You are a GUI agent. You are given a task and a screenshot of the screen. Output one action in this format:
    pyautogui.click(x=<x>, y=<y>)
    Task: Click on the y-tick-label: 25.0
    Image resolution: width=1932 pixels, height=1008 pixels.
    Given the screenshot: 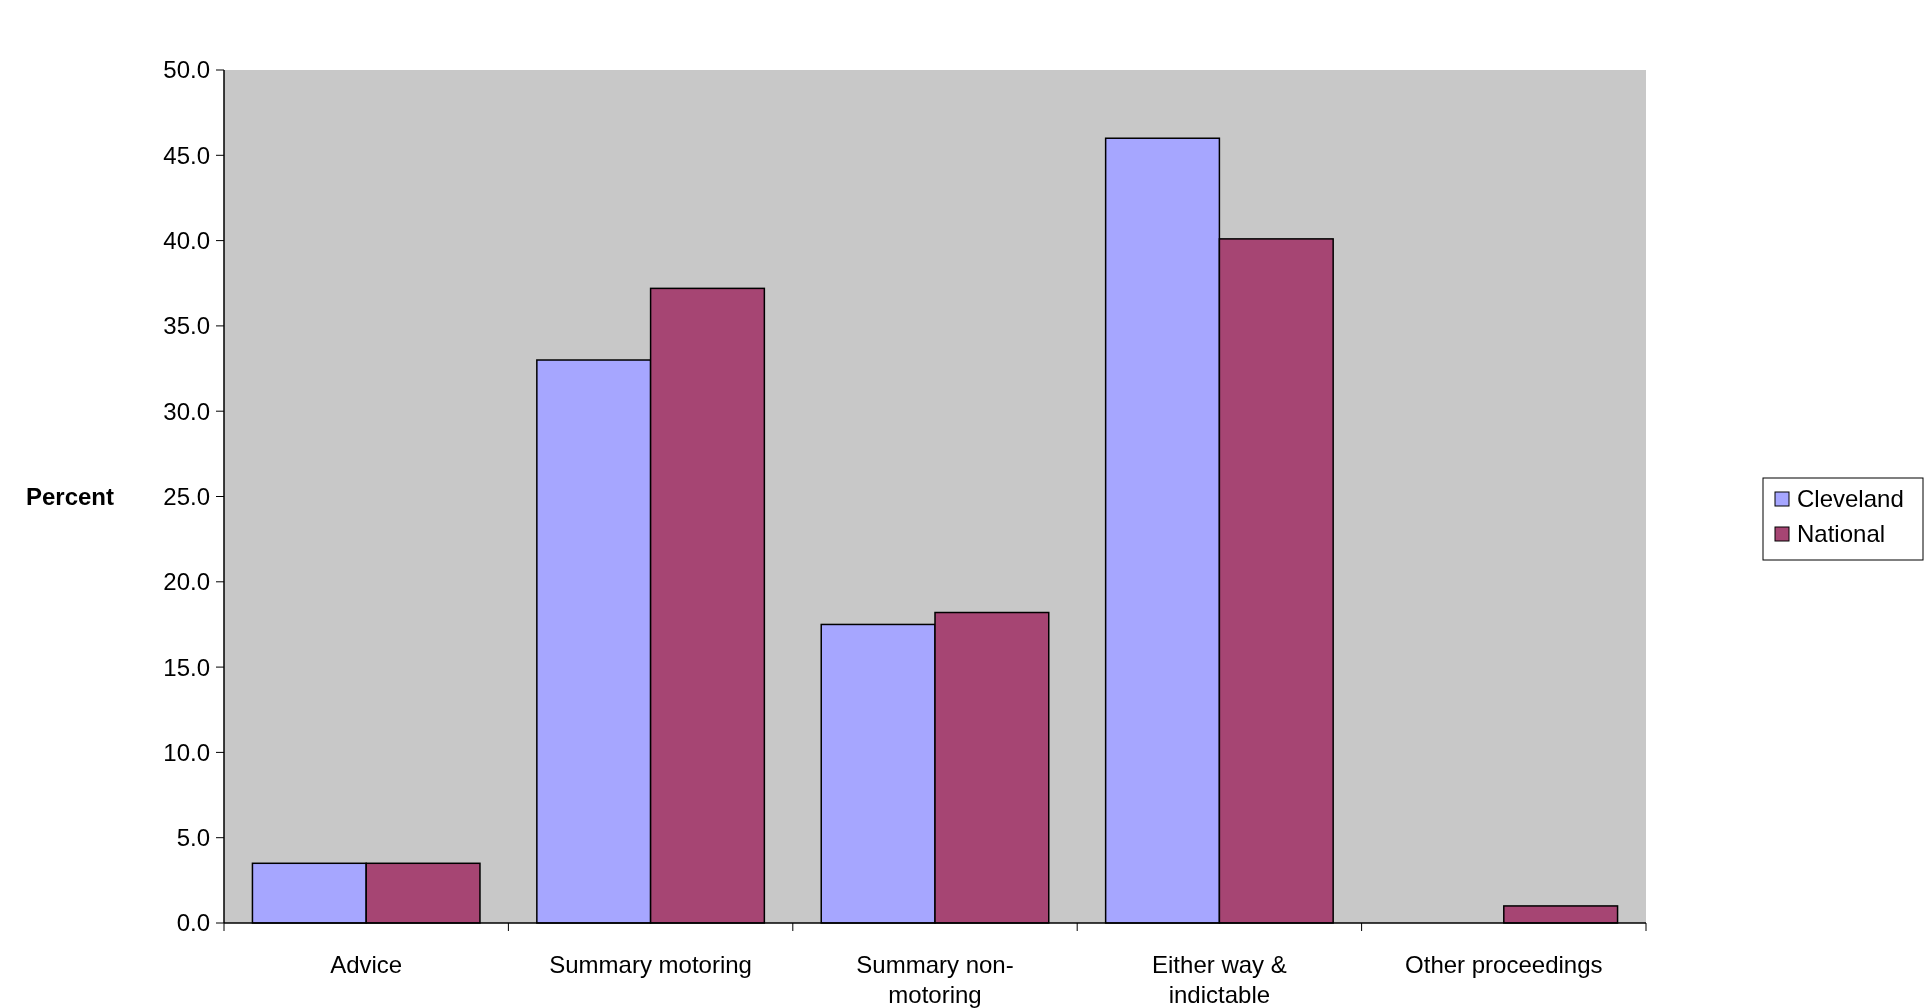 What is the action you would take?
    pyautogui.click(x=186, y=496)
    